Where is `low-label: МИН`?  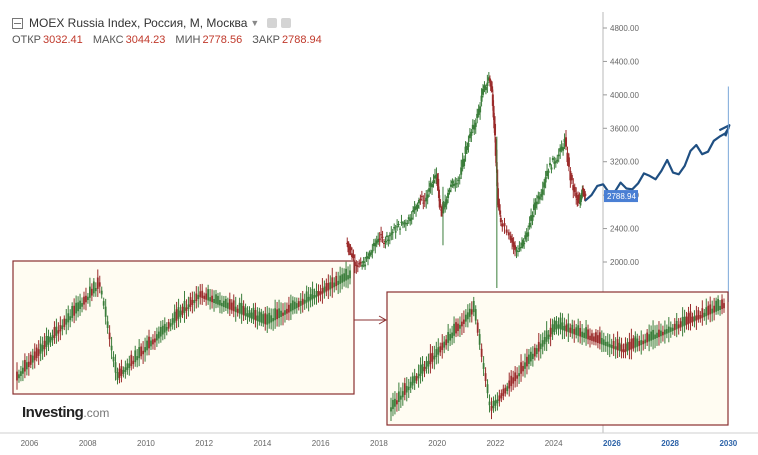 low-label: МИН is located at coordinates (188, 40).